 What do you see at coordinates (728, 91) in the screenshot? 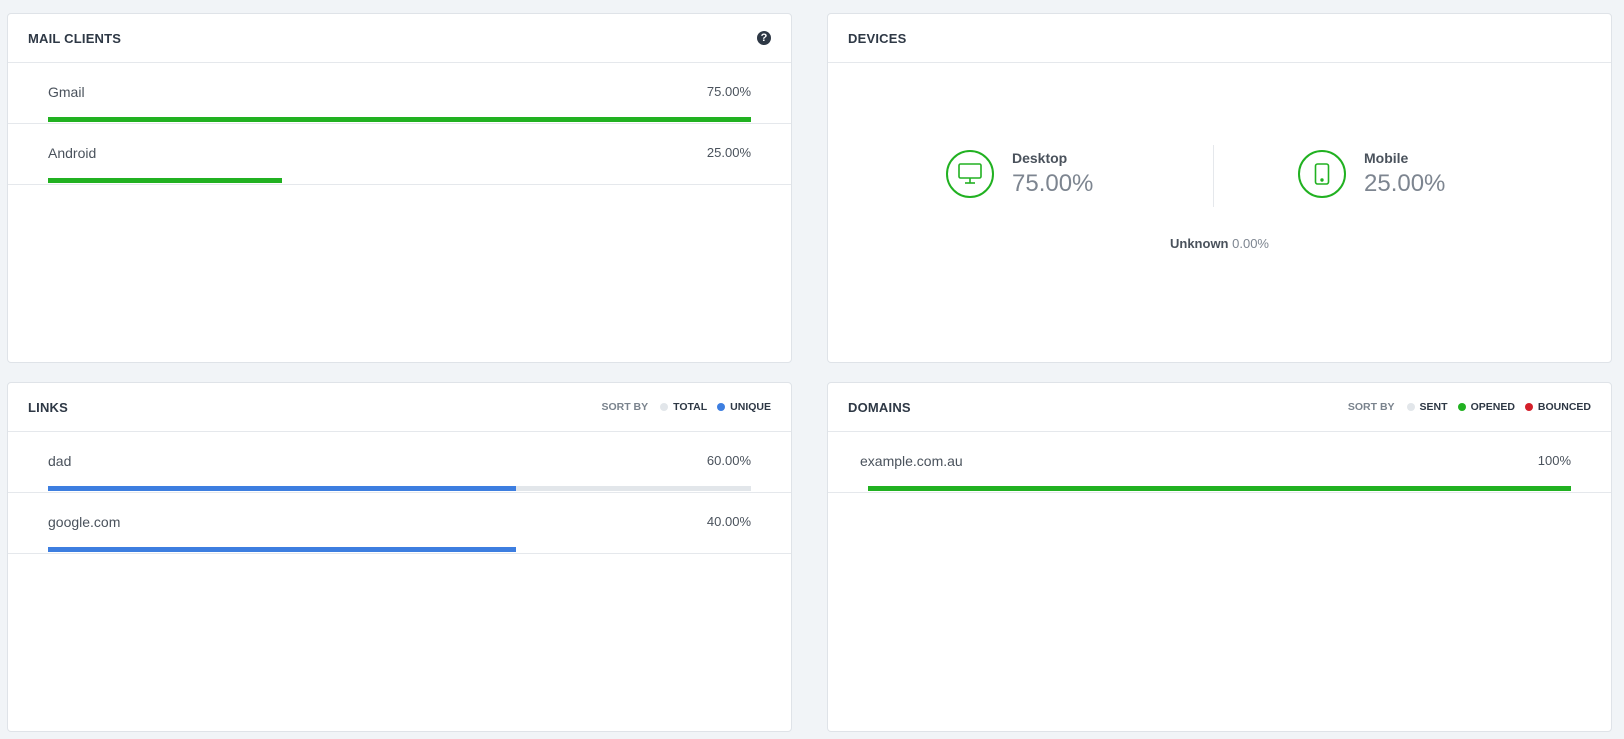
I see `mail-client-value: 75.00%` at bounding box center [728, 91].